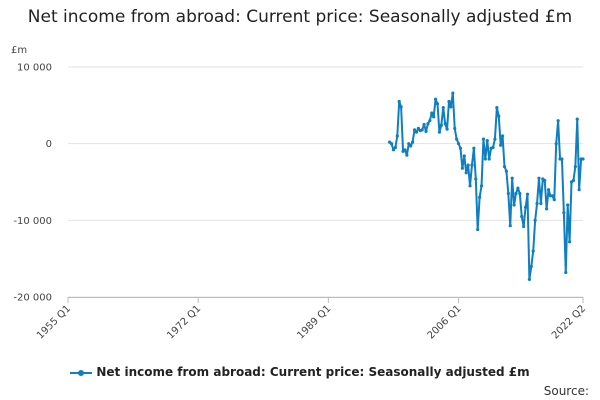 The width and height of the screenshot is (600, 400). I want to click on y-axis-unit-label: £m, so click(19, 50).